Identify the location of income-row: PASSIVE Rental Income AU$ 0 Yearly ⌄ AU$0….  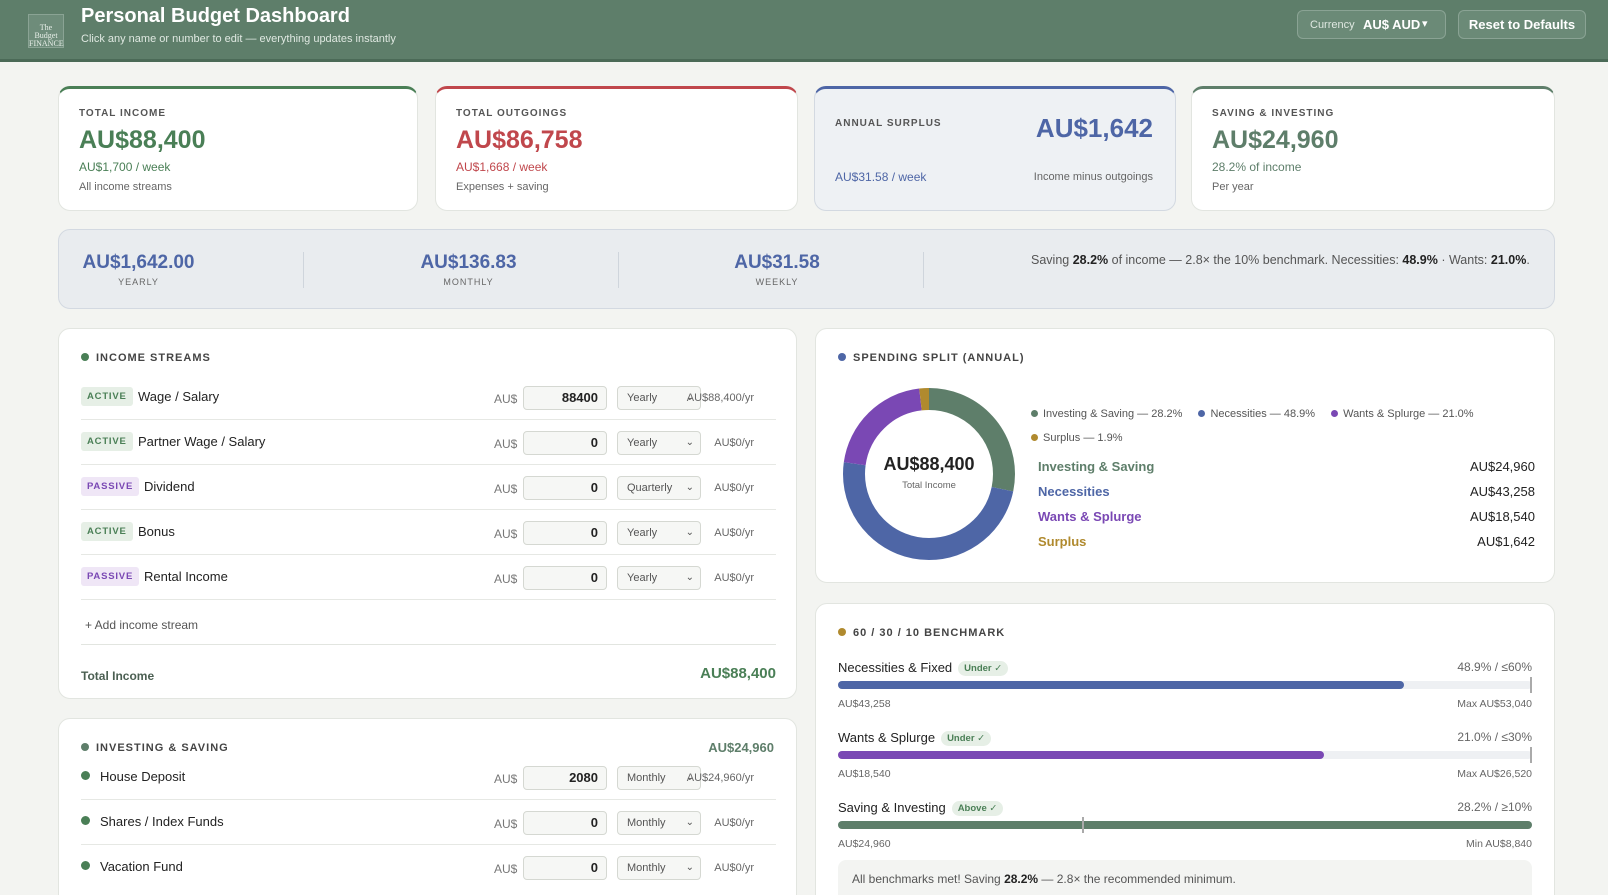
(428, 577).